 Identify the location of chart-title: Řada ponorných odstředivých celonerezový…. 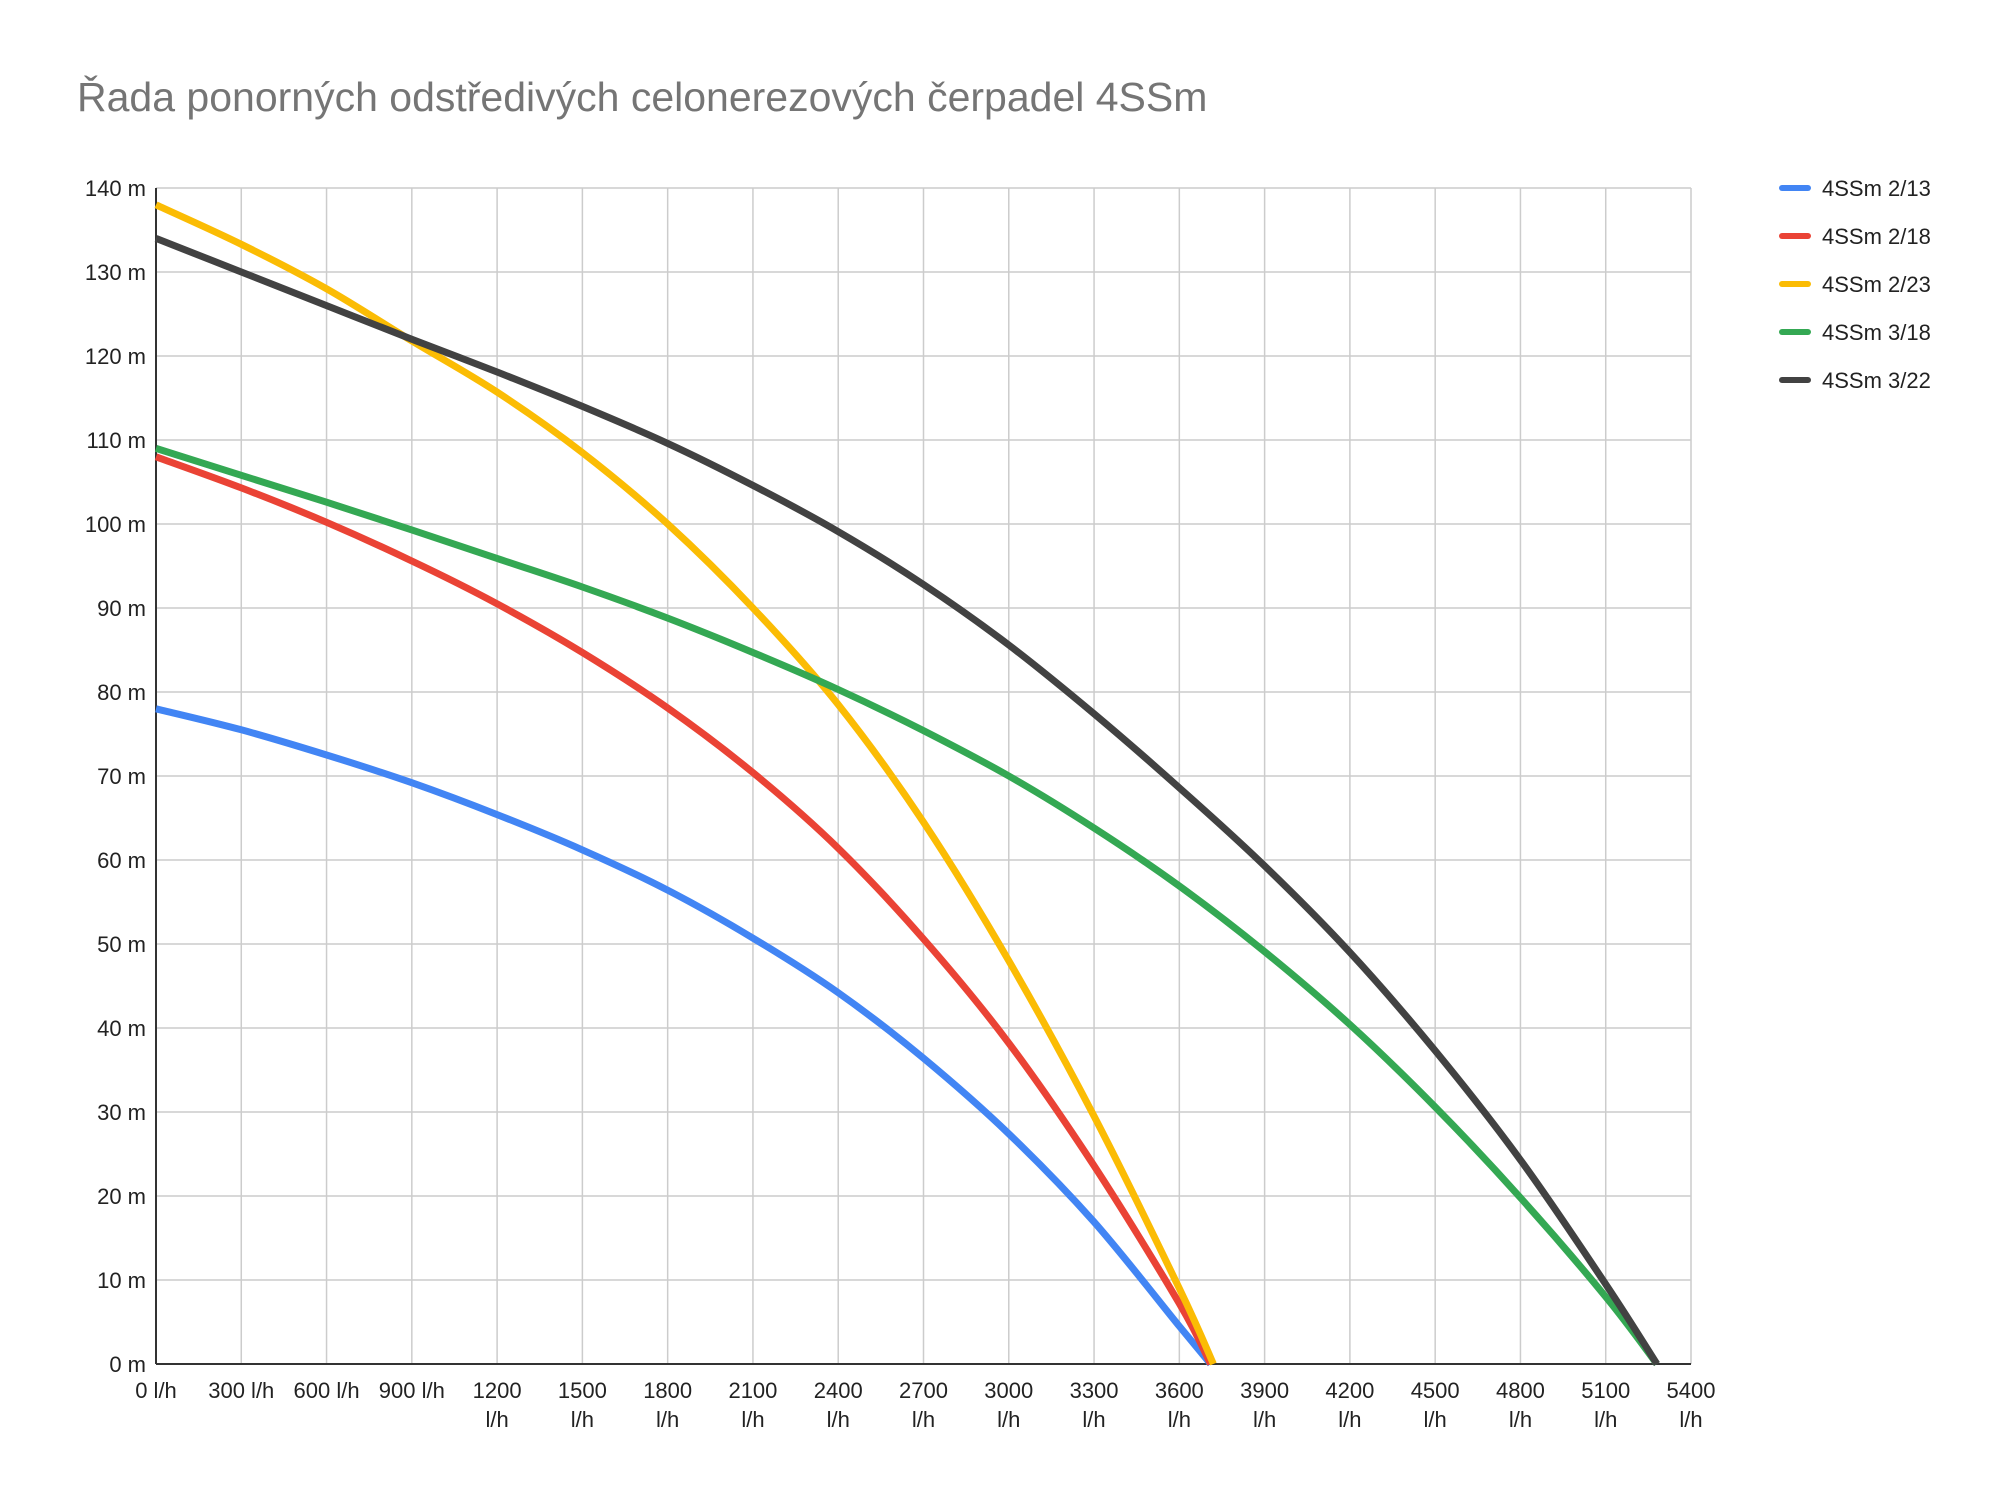
(642, 97).